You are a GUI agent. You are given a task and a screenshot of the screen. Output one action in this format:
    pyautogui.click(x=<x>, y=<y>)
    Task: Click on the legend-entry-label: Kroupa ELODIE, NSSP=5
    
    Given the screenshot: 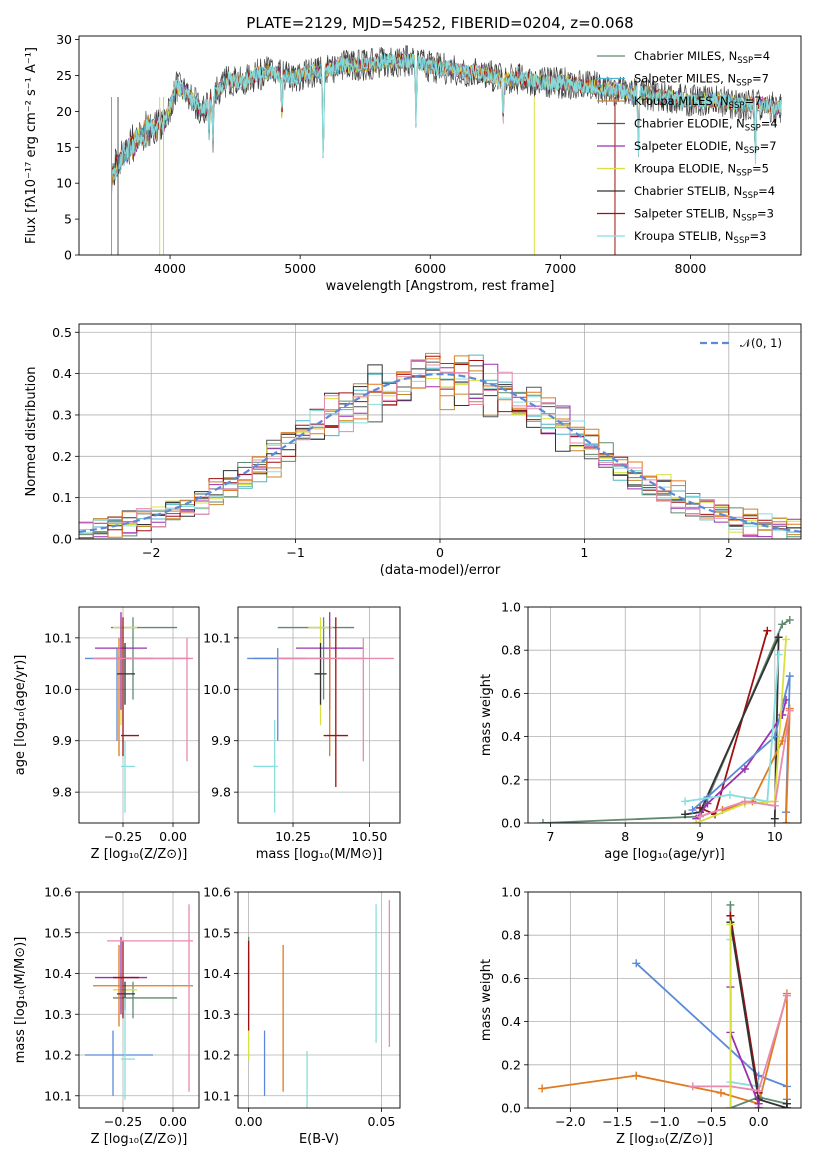 What is the action you would take?
    pyautogui.click(x=701, y=170)
    